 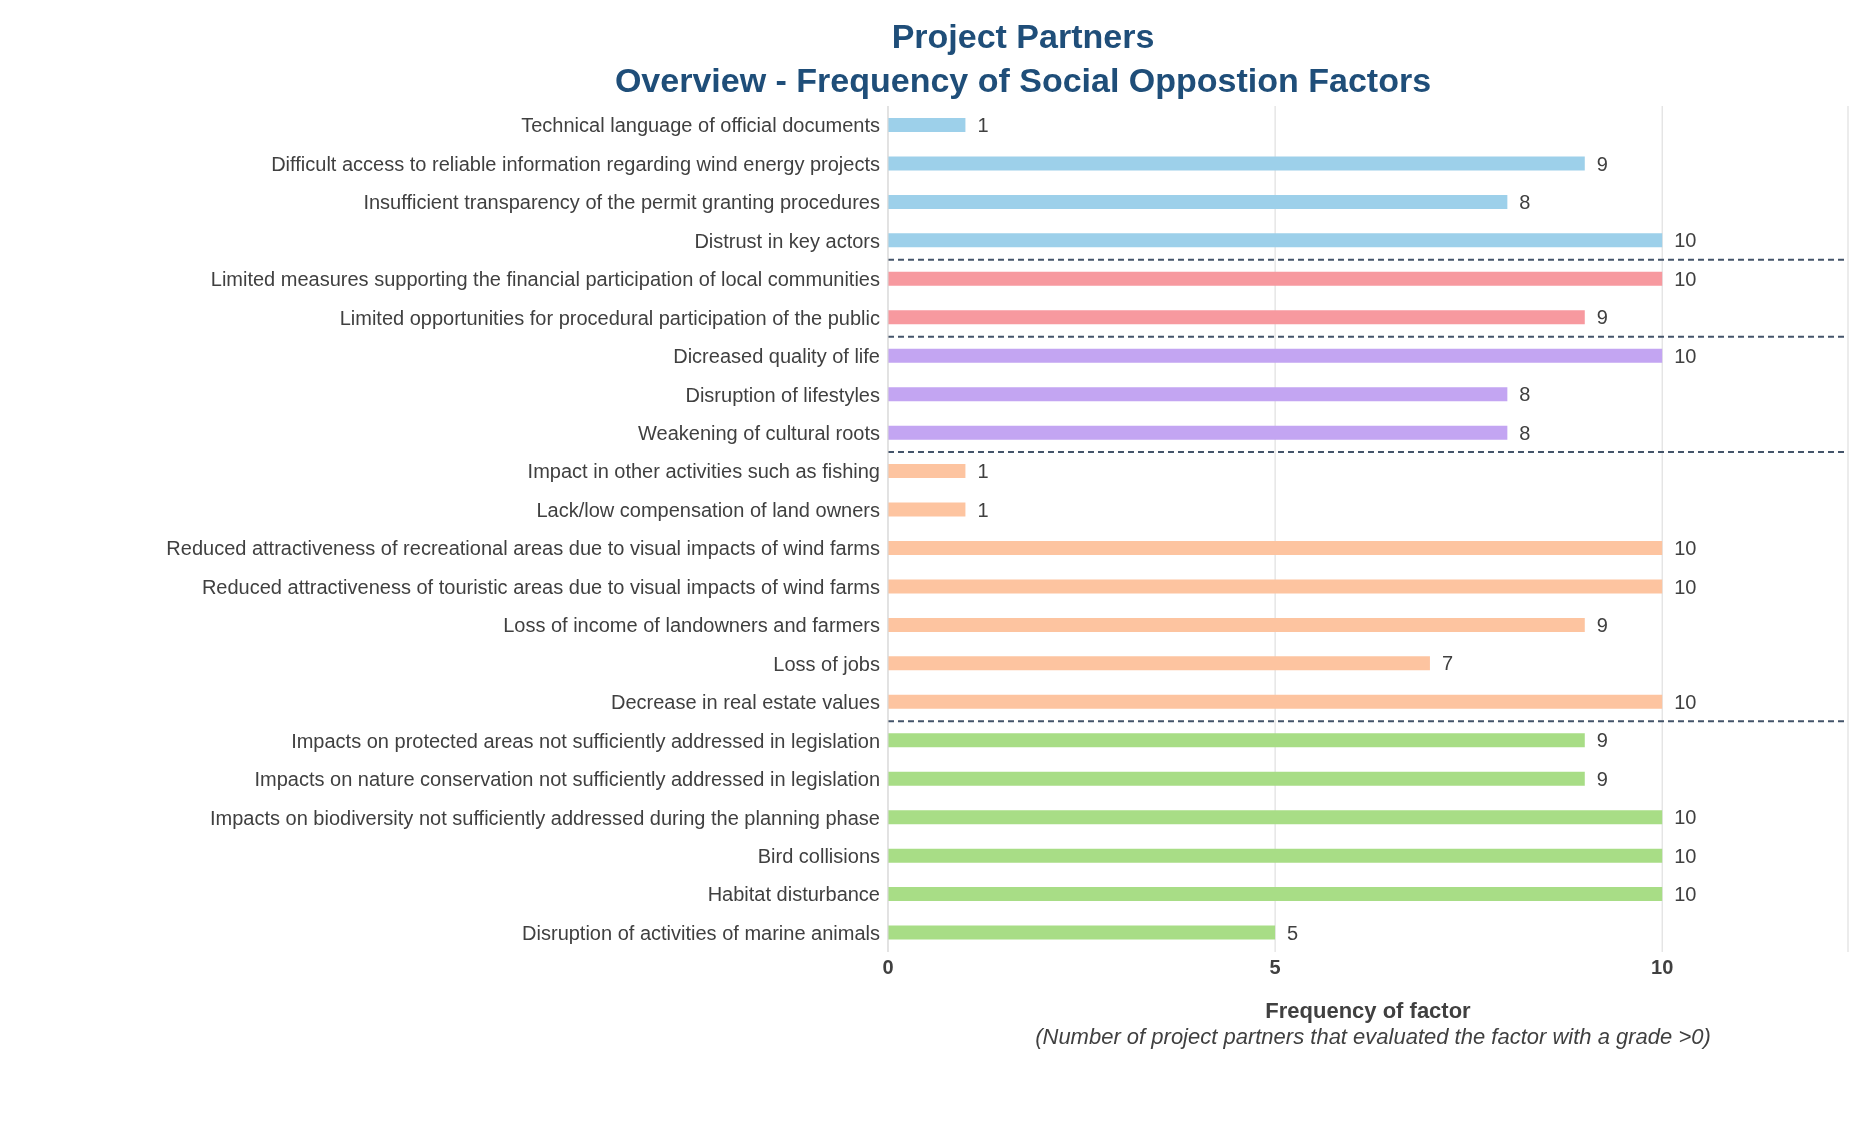 I want to click on x-tick-label: 5, so click(x=1275, y=967).